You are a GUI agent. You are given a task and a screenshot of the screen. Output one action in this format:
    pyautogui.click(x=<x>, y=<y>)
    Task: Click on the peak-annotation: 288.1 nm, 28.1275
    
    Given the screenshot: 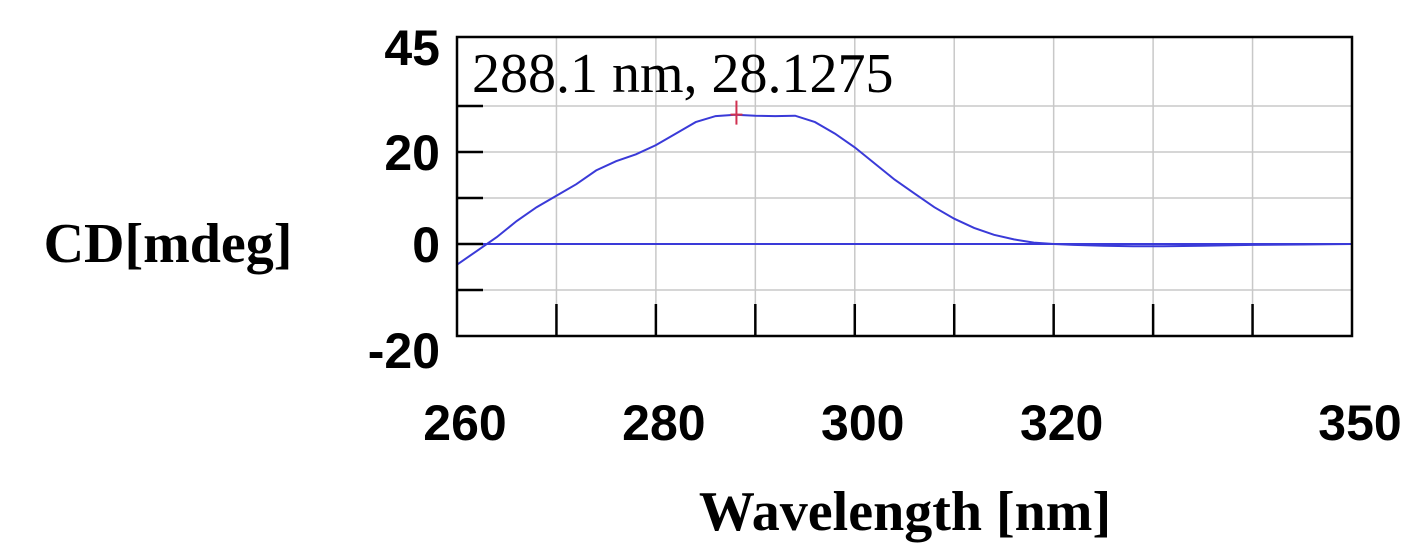 What is the action you would take?
    pyautogui.click(x=683, y=74)
    